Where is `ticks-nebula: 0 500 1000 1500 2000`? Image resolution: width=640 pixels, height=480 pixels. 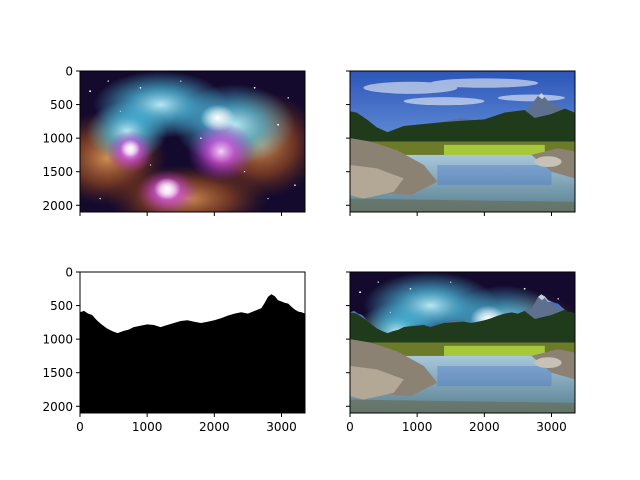
ticks-nebula: 0 500 1000 1500 2000 is located at coordinates (162, 140).